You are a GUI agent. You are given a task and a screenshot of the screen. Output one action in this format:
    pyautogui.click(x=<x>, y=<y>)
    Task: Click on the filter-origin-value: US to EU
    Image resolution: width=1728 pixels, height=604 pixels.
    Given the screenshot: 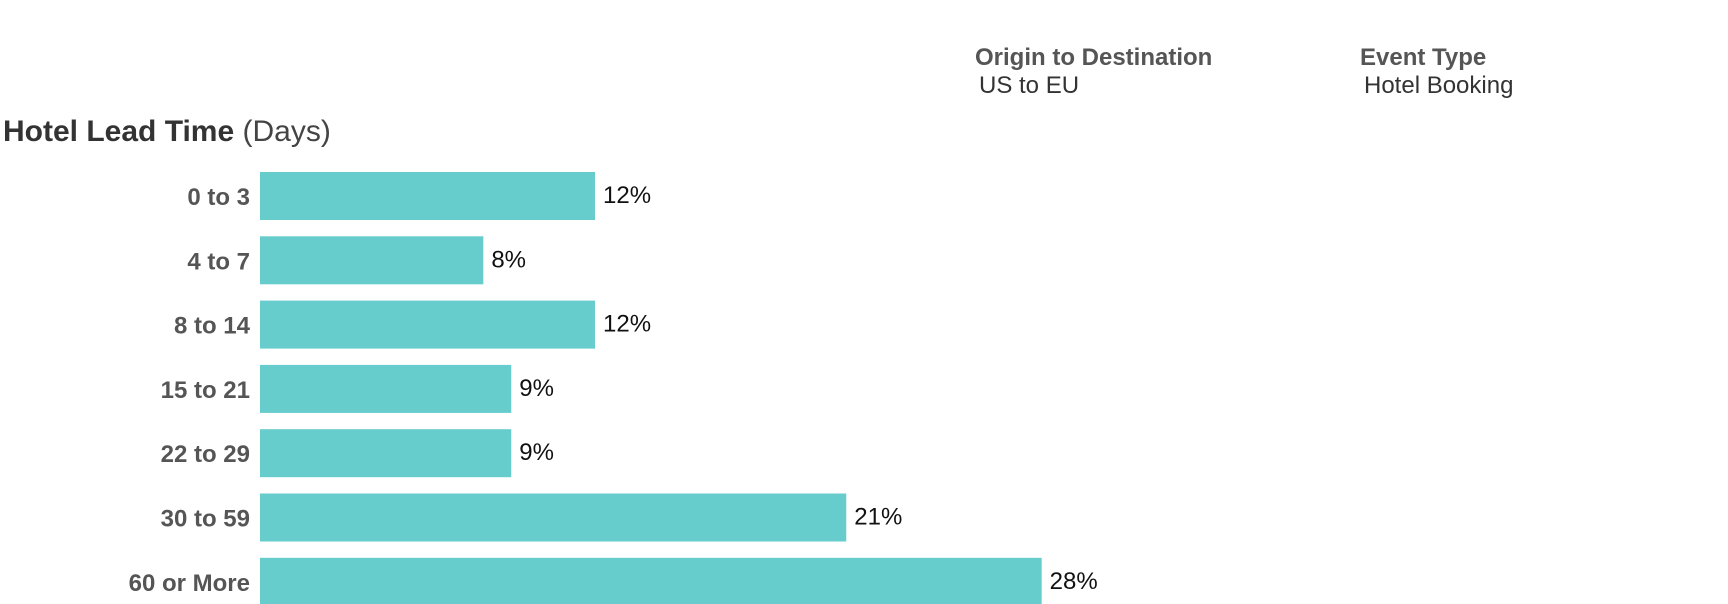 What is the action you would take?
    pyautogui.click(x=1029, y=85)
    